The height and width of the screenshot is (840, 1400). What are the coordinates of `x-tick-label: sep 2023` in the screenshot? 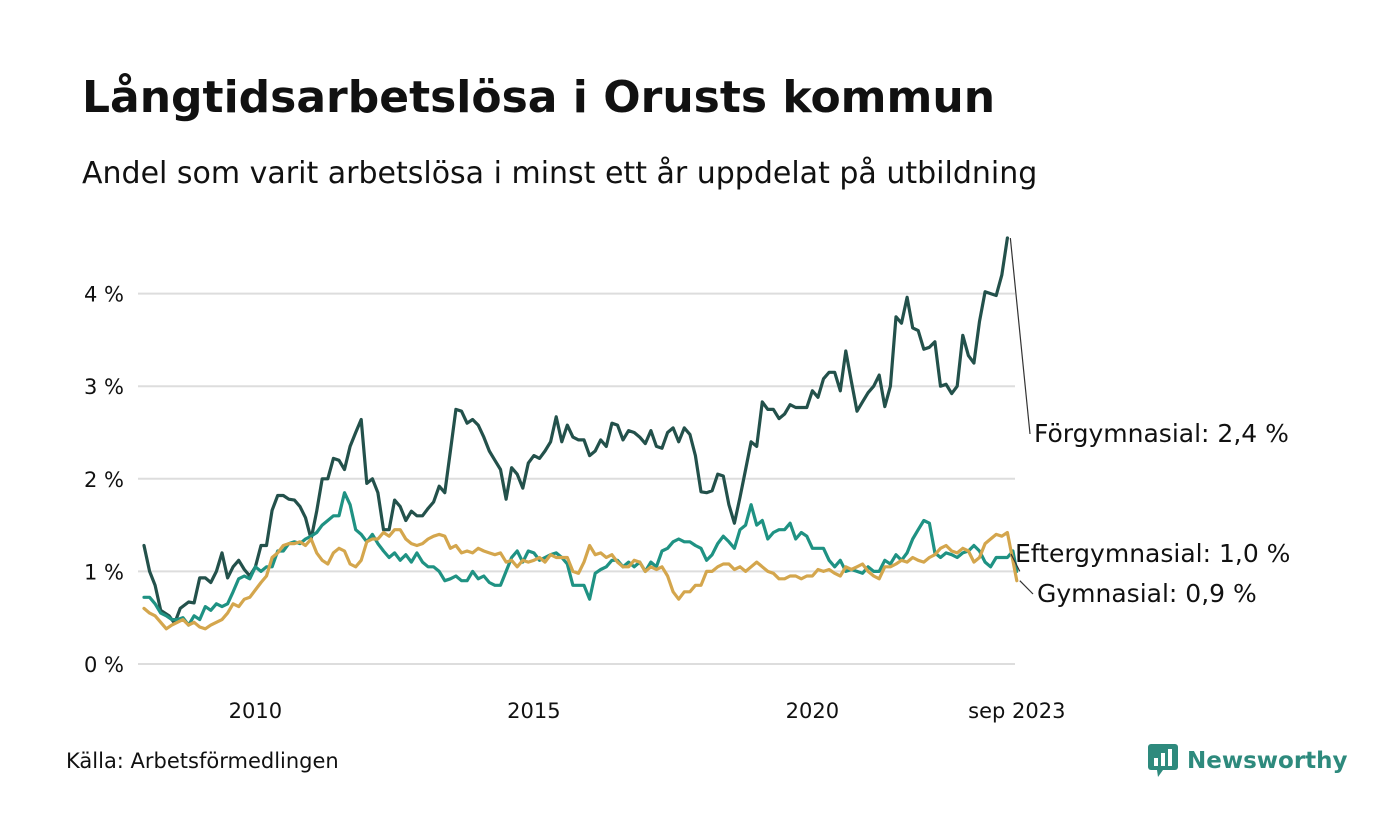 It's located at (1016, 711).